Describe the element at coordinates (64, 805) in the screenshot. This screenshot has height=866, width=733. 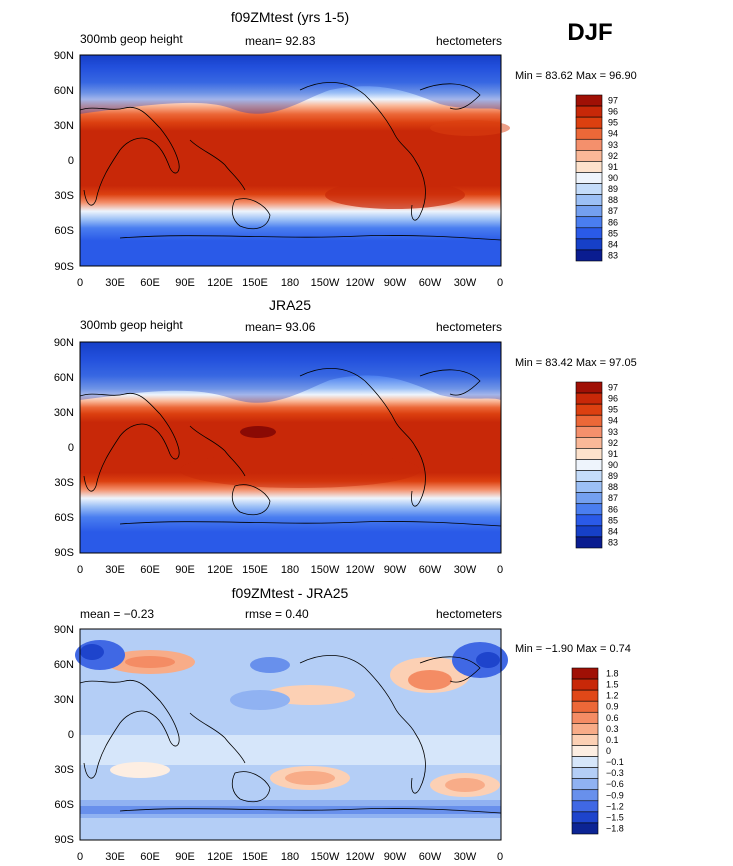
I see `lat-tick-label: 60S` at that location.